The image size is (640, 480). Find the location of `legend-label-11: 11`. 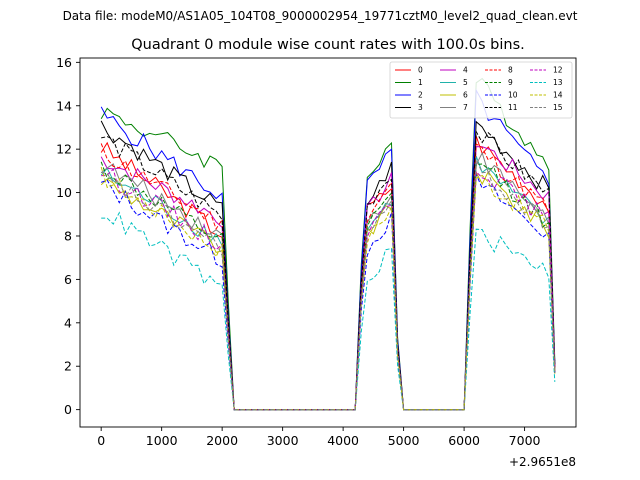

legend-label-11: 11 is located at coordinates (513, 107).